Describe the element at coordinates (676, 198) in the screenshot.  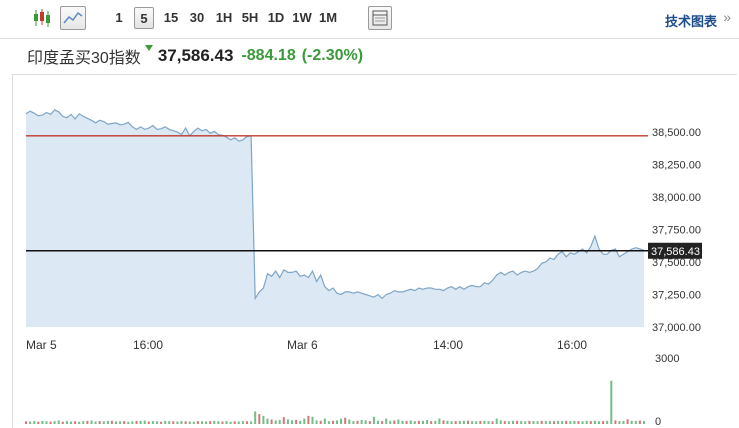
I see `price-tick-label: 38,000.00` at that location.